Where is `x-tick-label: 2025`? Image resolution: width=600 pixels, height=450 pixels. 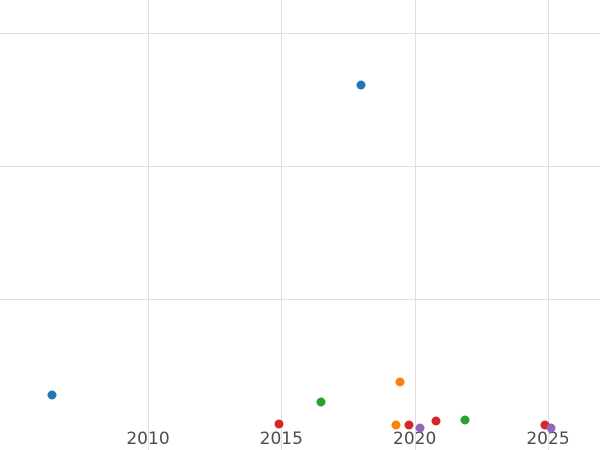 x-tick-label: 2025 is located at coordinates (548, 439).